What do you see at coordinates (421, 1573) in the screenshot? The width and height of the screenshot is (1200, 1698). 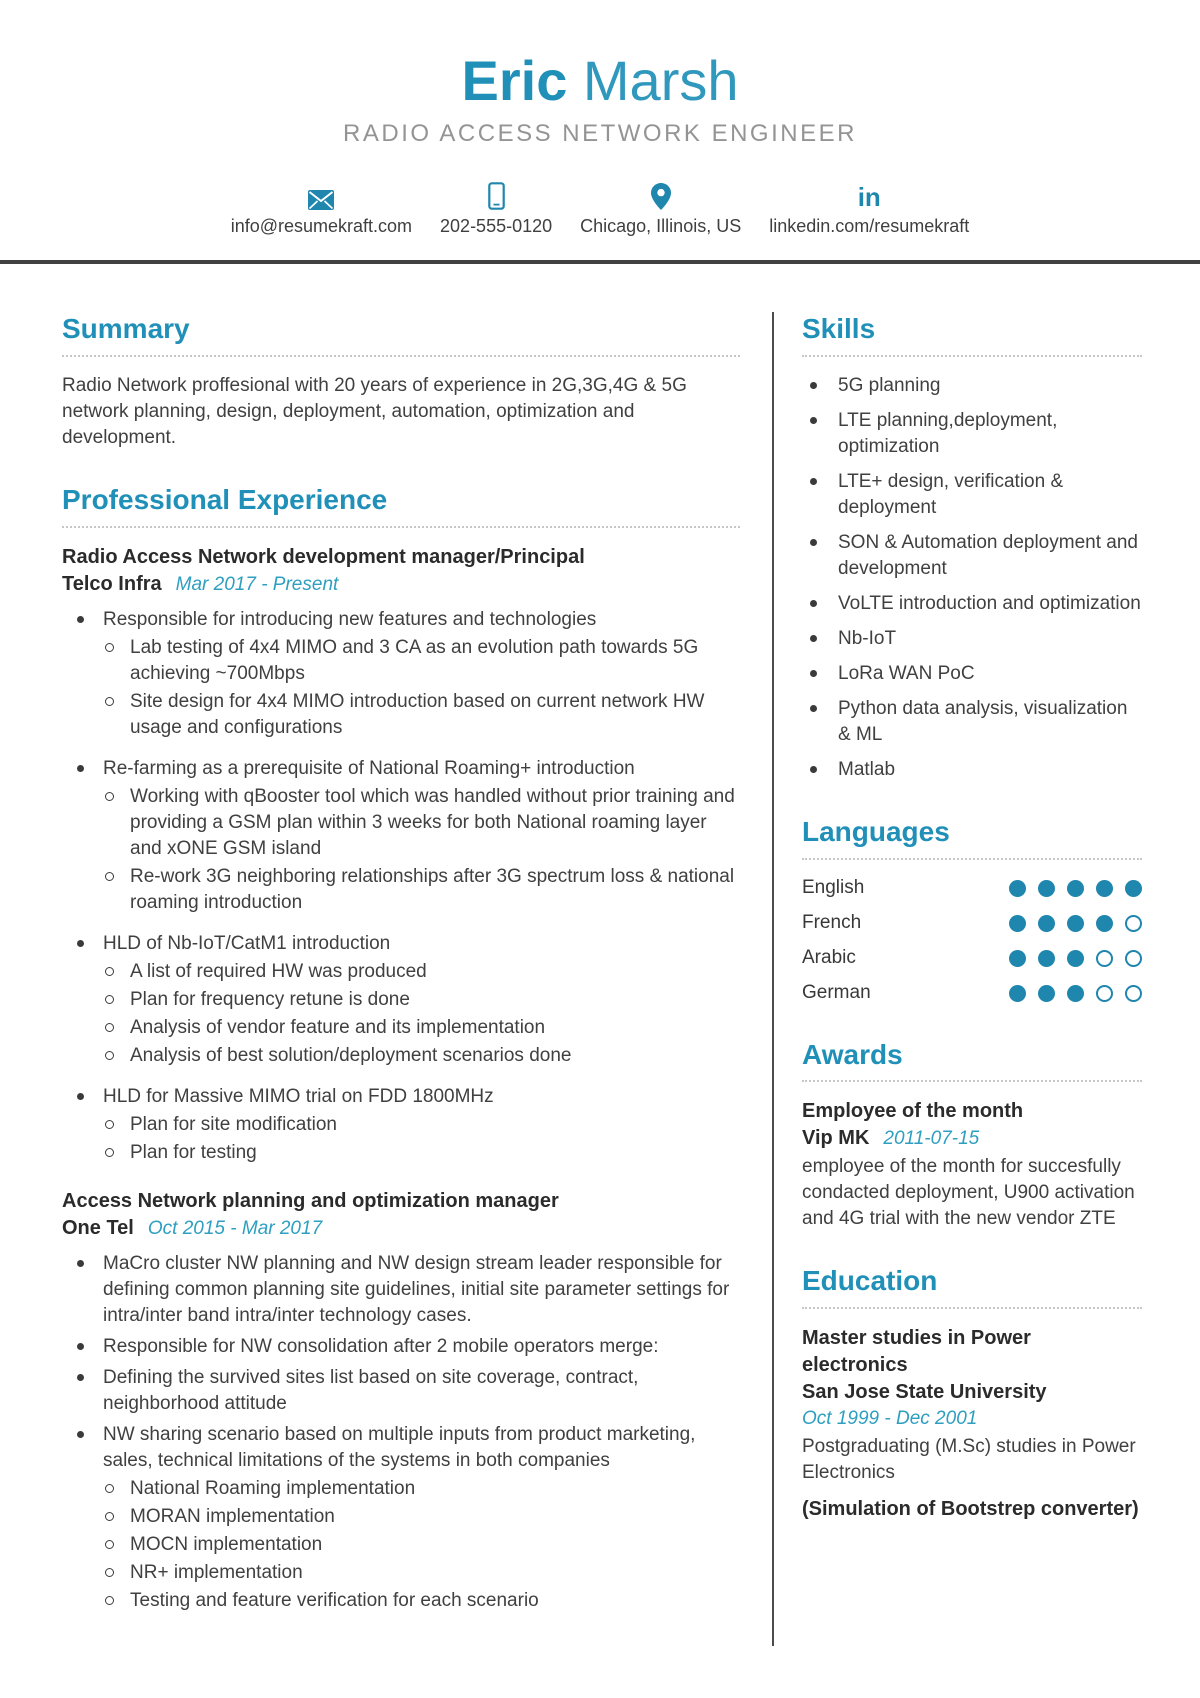 I see `sub-bullet-item: NR+ implementation` at bounding box center [421, 1573].